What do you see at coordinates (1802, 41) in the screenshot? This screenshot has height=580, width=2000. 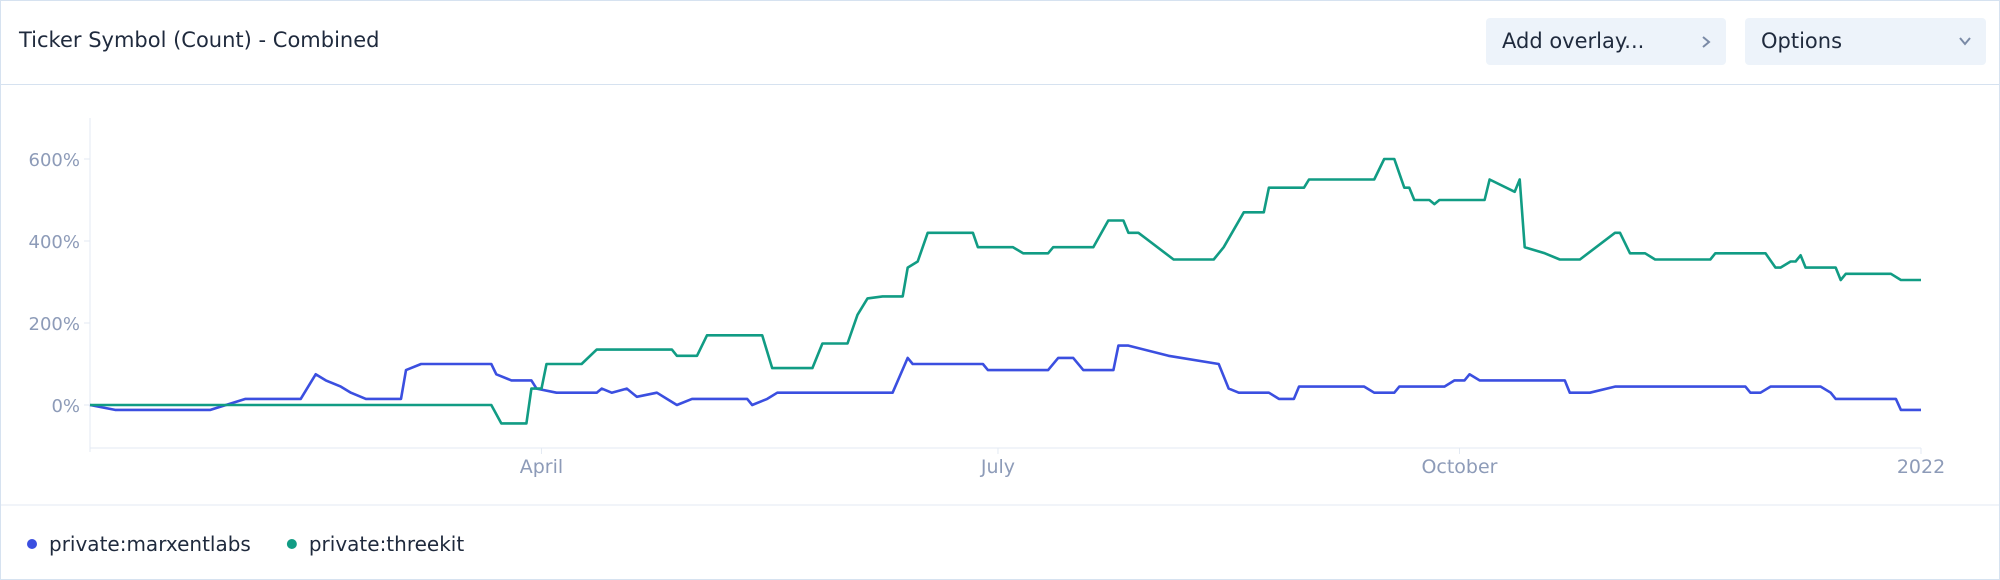 I see `button-label: Options` at bounding box center [1802, 41].